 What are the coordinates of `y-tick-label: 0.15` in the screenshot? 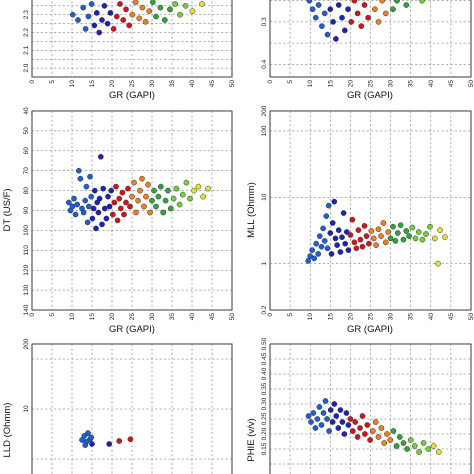 It's located at (264, 448).